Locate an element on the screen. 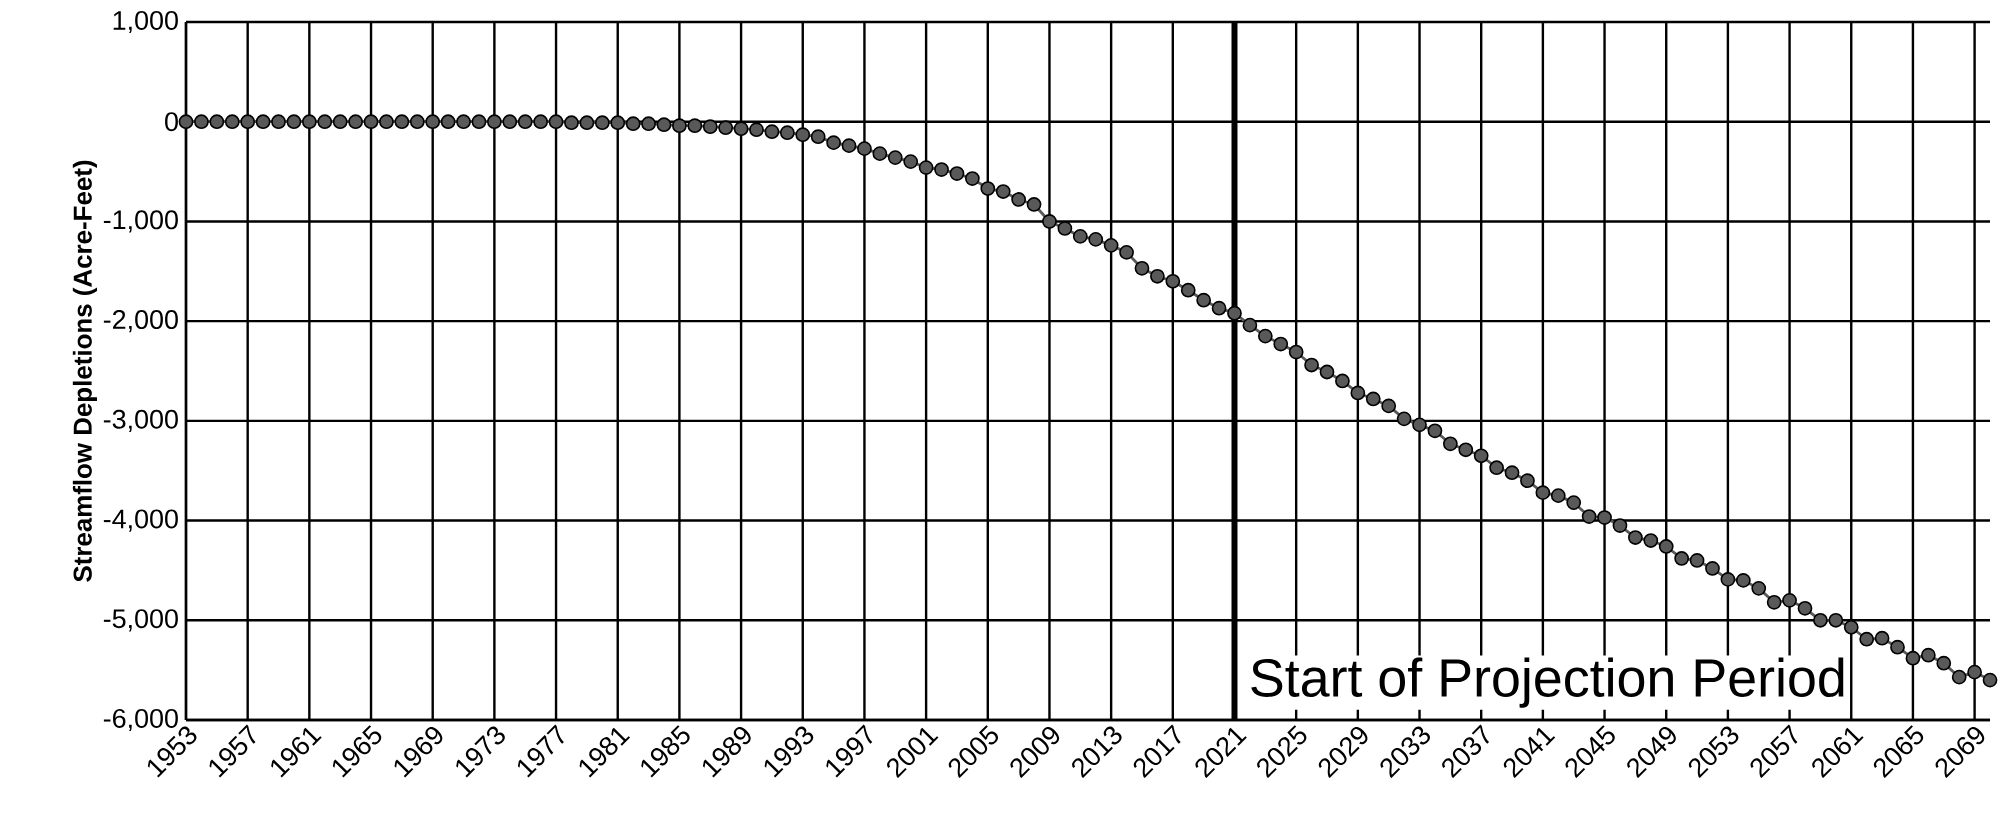  y-tick-label: -4,000 is located at coordinates (140, 520).